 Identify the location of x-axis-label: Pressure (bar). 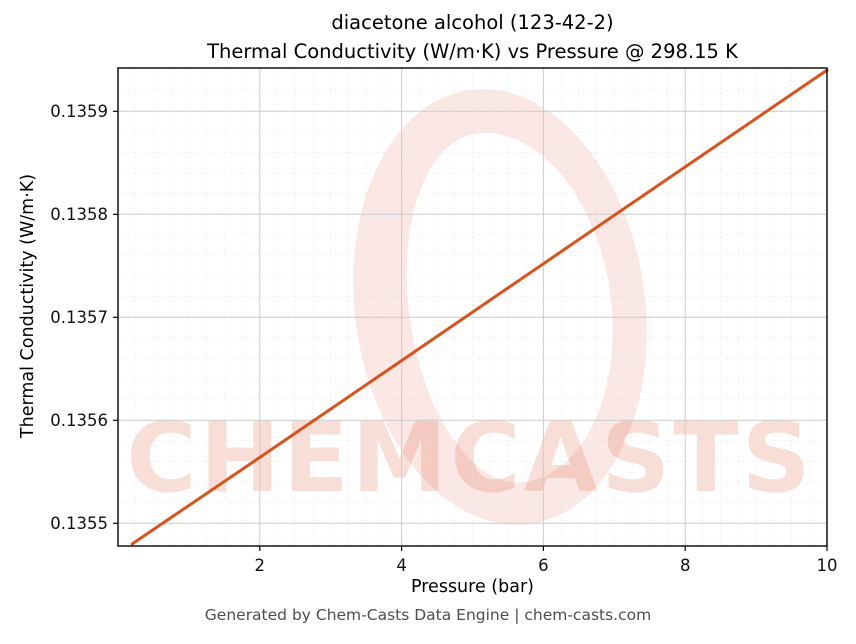
(472, 587).